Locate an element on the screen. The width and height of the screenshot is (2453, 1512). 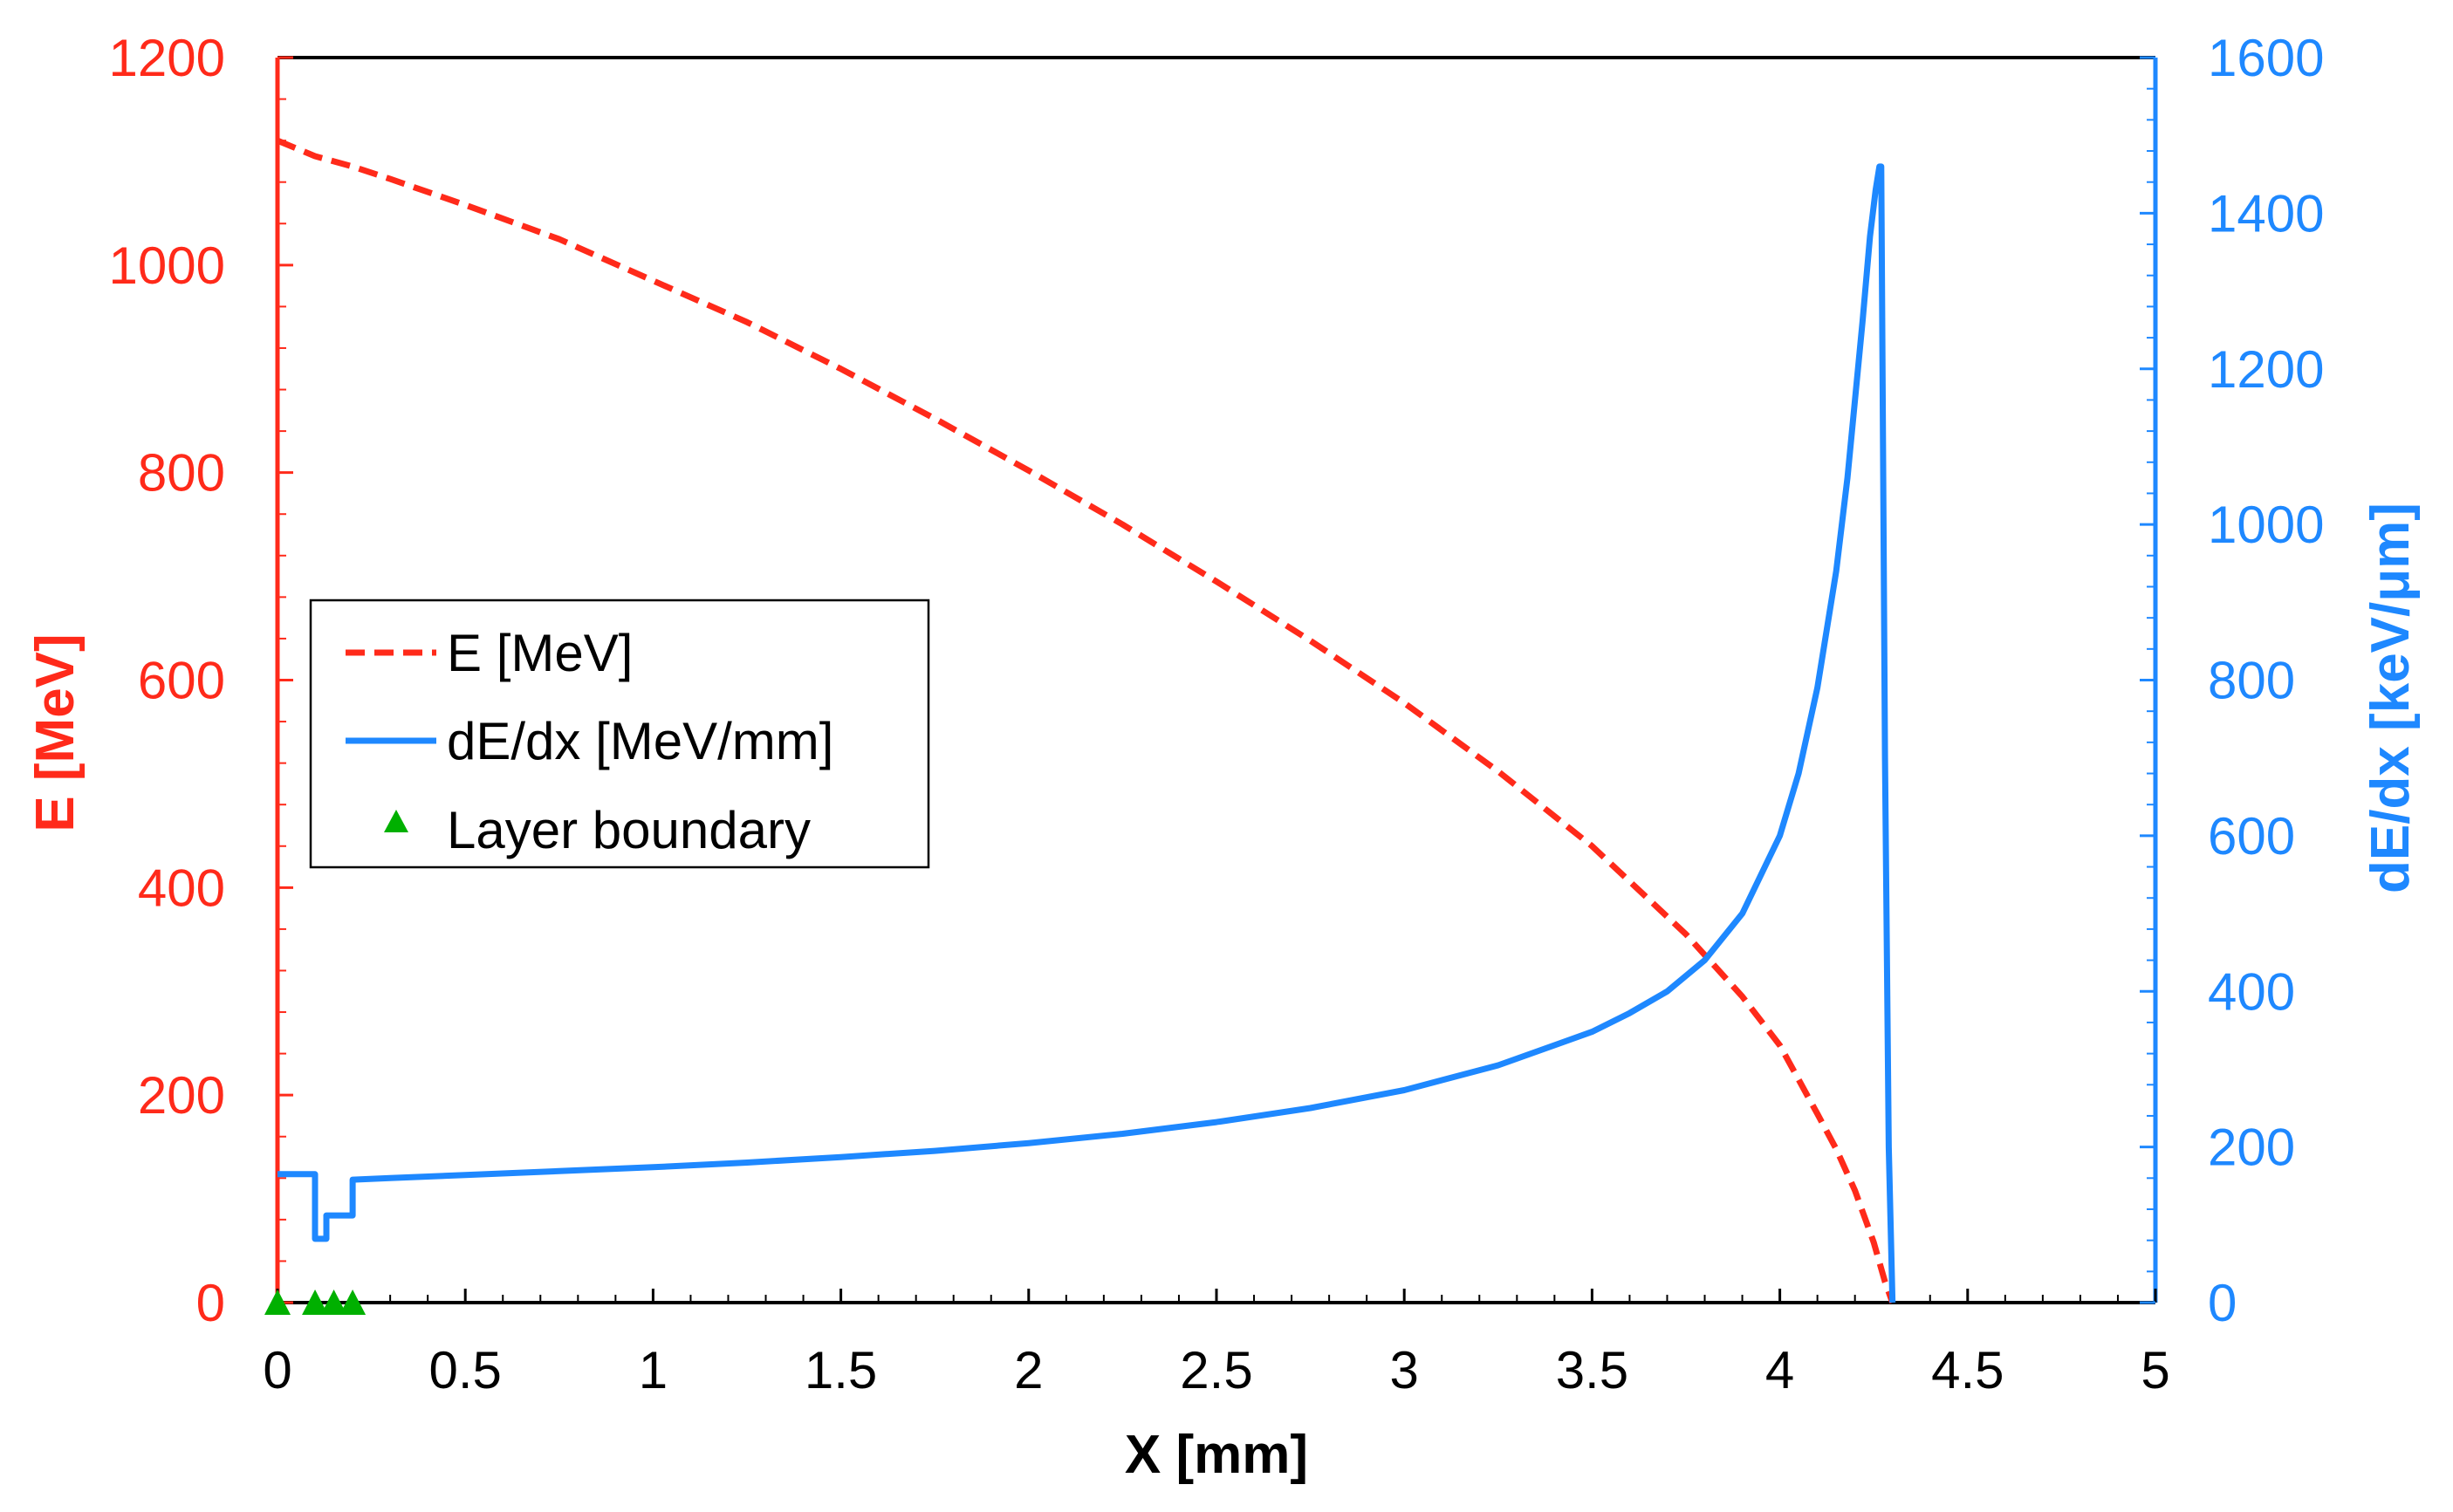
left-tick-label: 1200 is located at coordinates (167, 58).